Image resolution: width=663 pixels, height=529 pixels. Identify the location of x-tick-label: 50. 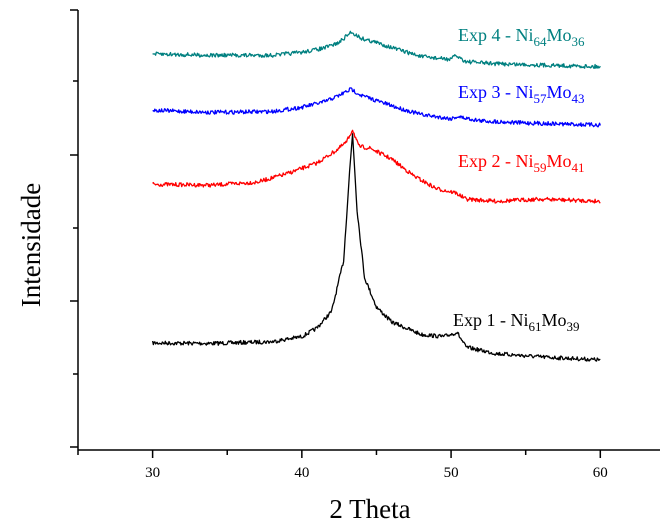
(451, 473).